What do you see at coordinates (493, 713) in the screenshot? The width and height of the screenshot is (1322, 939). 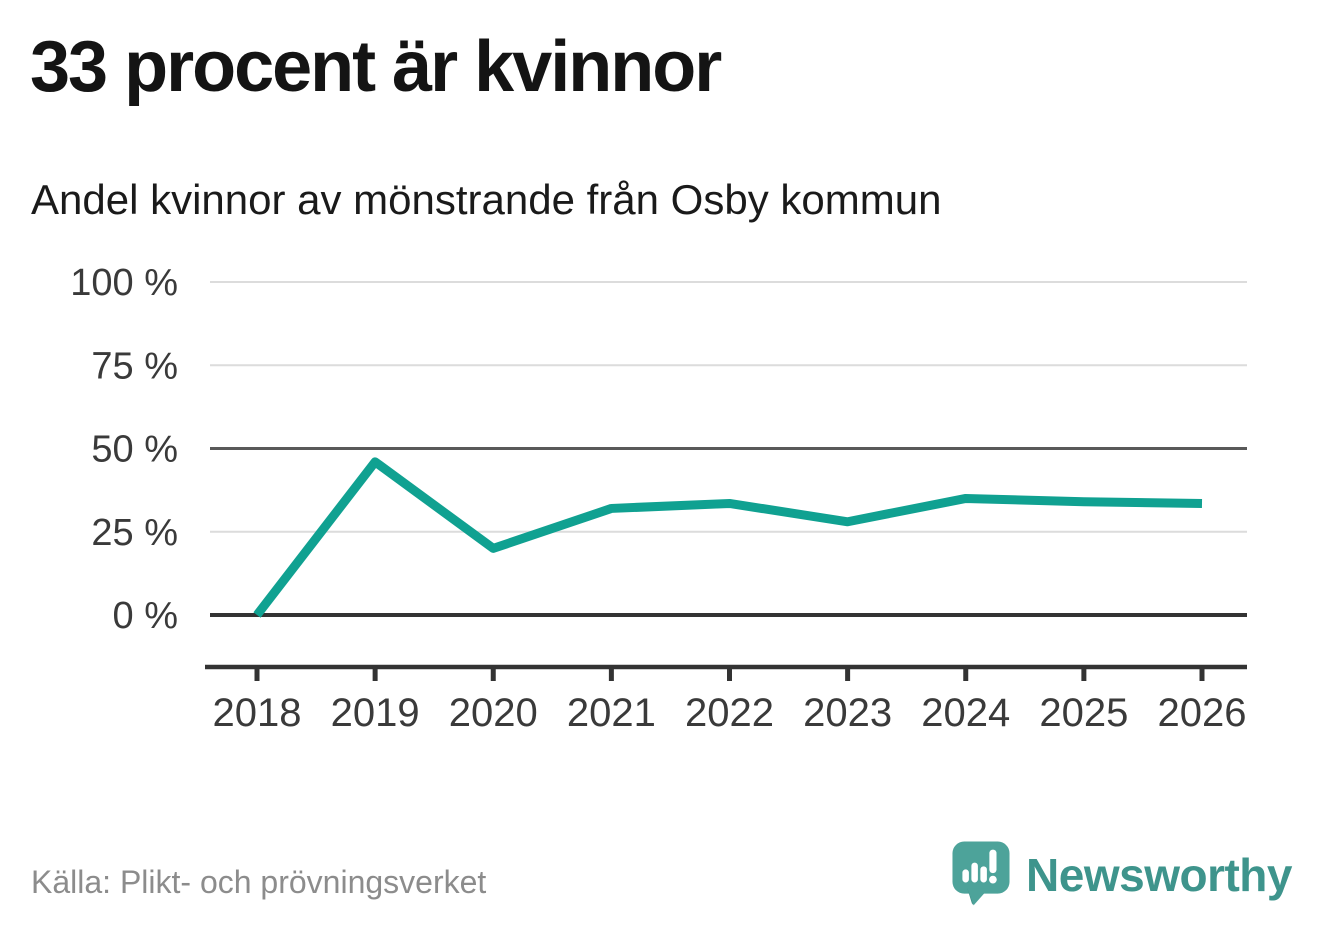 I see `x-tick-label: 2020` at bounding box center [493, 713].